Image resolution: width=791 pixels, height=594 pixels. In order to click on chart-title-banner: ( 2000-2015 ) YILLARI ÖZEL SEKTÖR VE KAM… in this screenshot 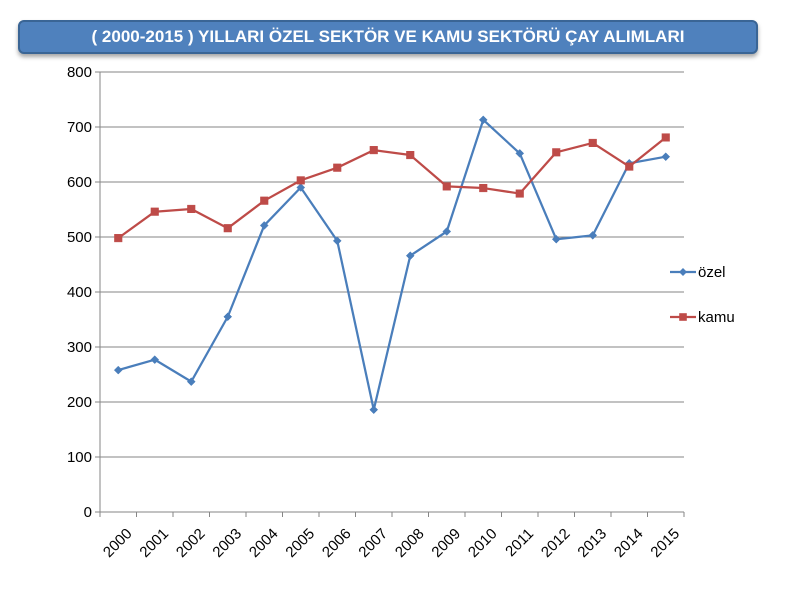, I will do `click(388, 37)`.